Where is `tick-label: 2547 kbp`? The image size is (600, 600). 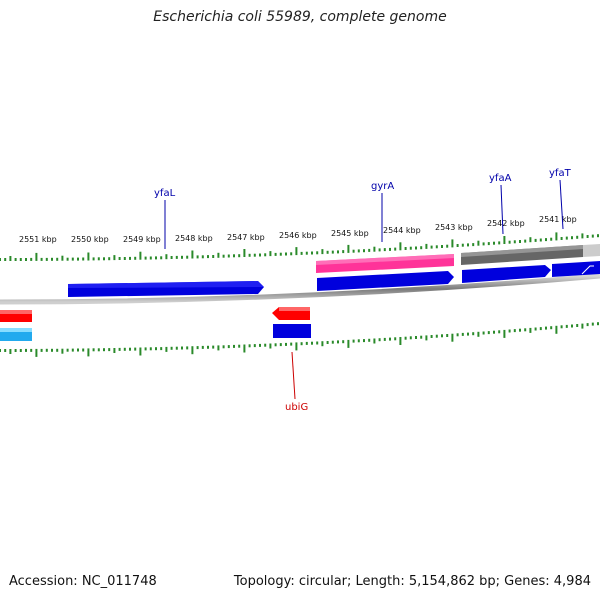 tick-label: 2547 kbp is located at coordinates (246, 237).